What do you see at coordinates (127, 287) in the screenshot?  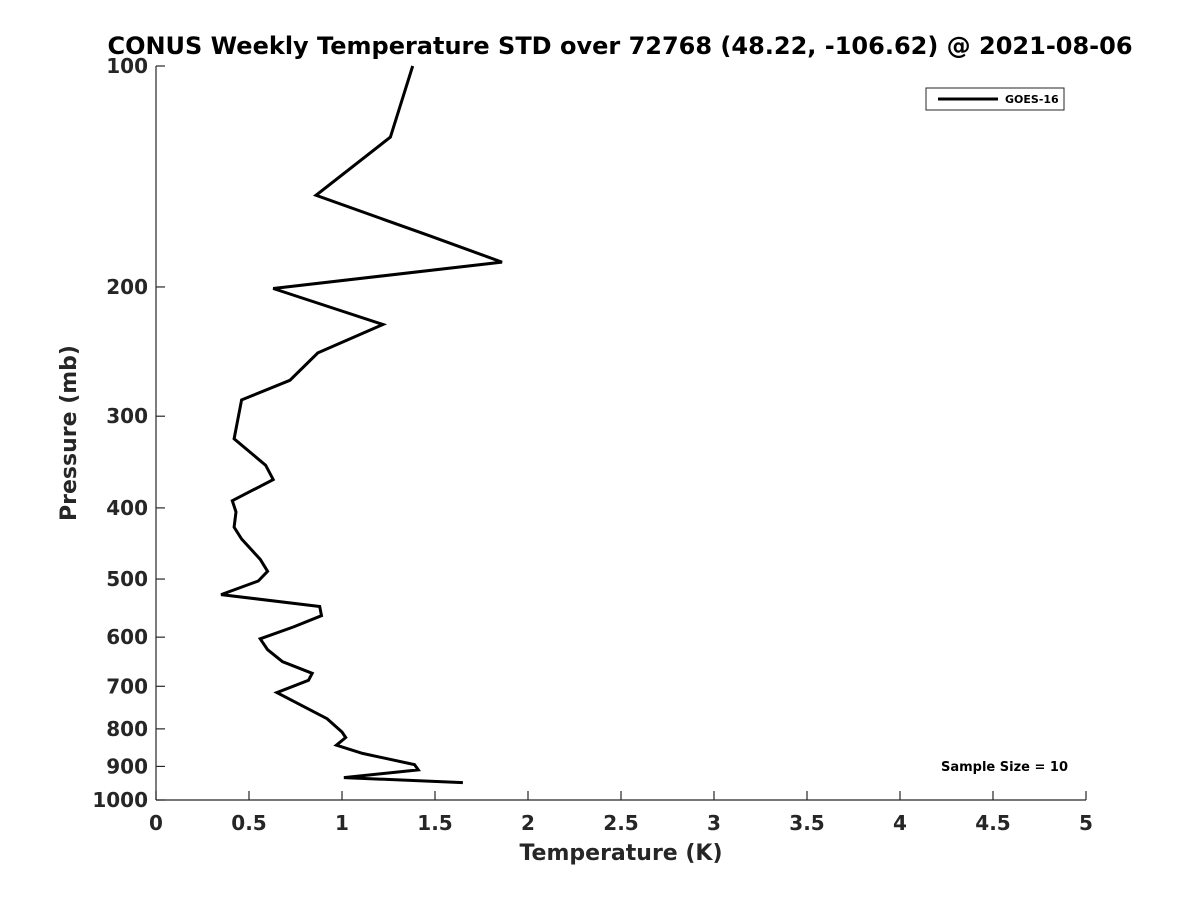 I see `y-tick-label: 200` at bounding box center [127, 287].